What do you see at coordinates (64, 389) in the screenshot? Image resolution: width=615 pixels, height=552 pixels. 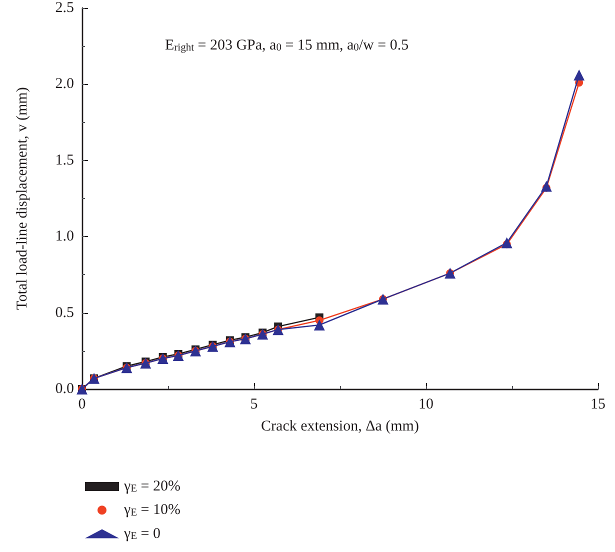 I see `y-tick-label: 0.0` at bounding box center [64, 389].